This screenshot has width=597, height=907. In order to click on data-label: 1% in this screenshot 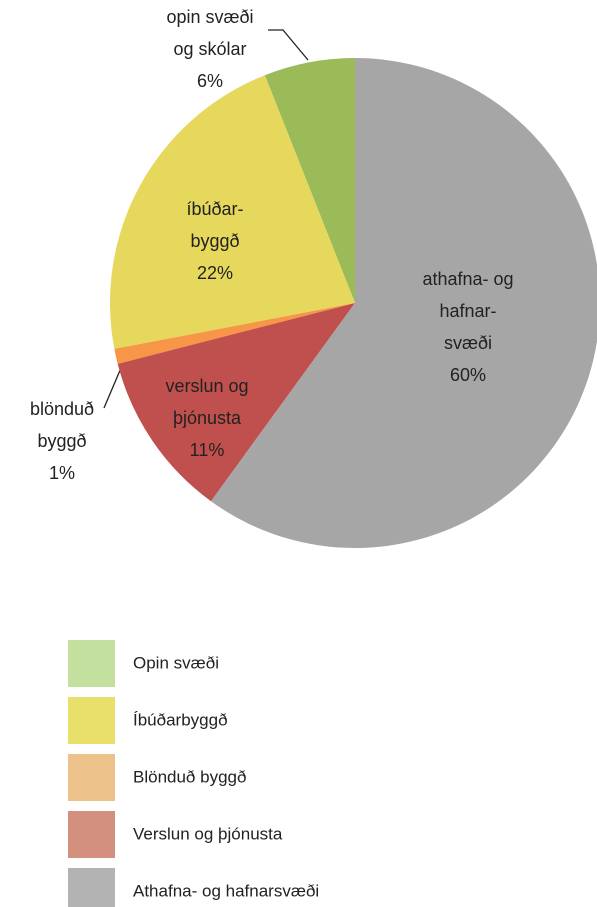, I will do `click(62, 473)`.